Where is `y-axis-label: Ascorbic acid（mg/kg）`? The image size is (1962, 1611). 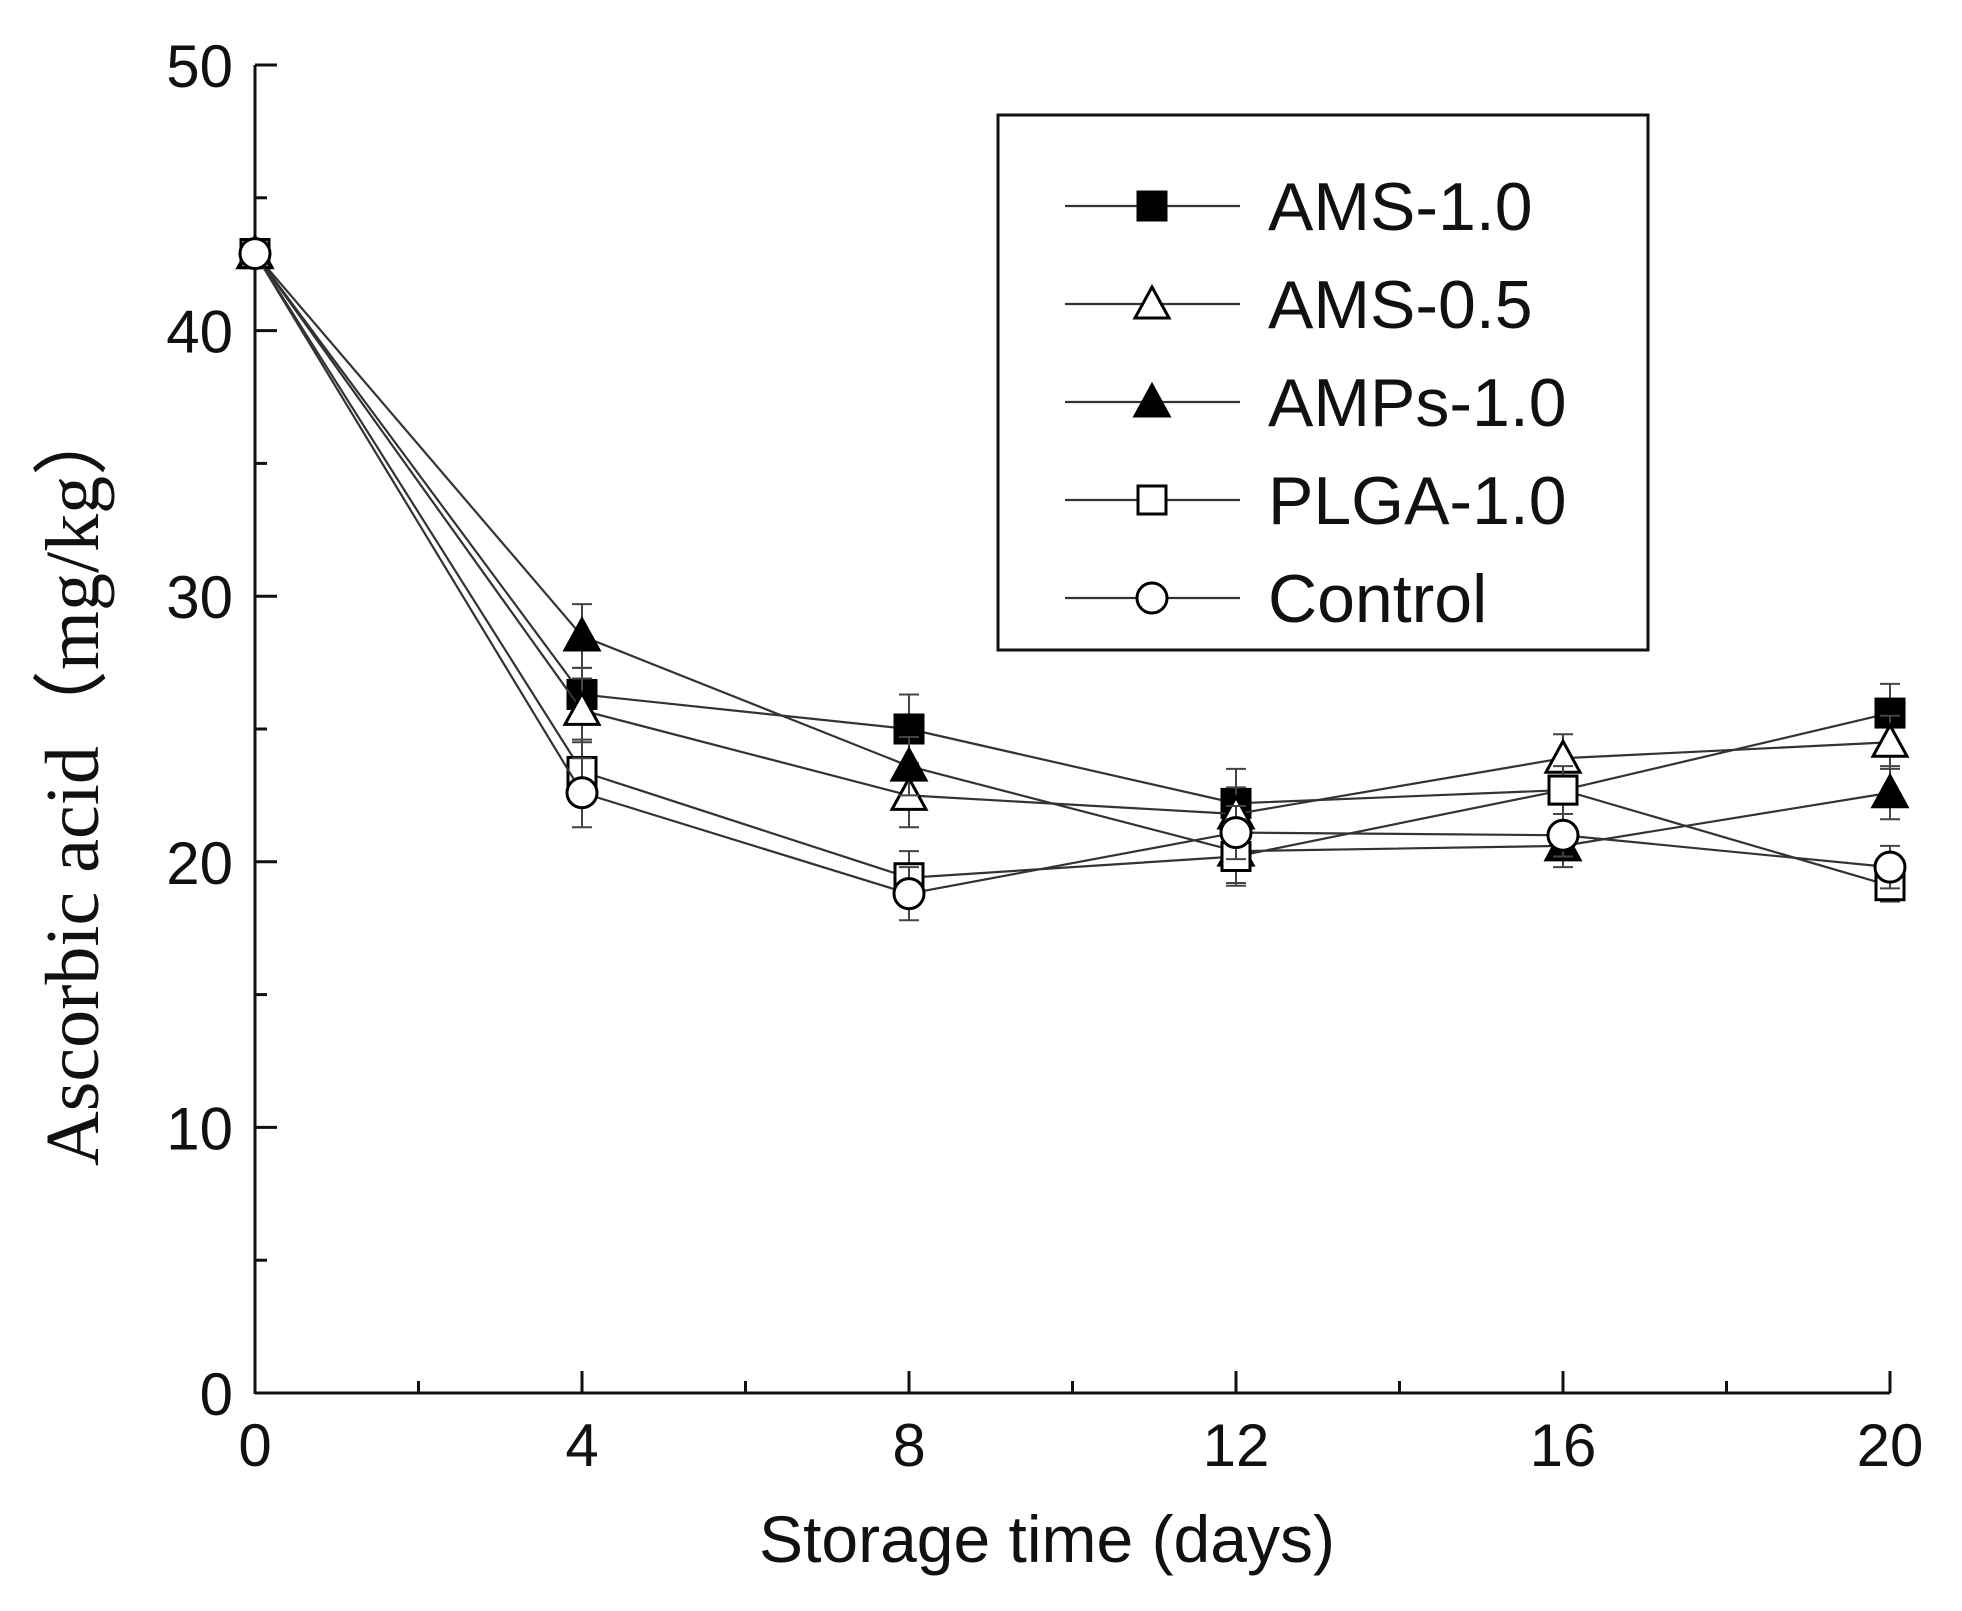
y-axis-label: Ascorbic acid（mg/kg） is located at coordinates (73, 783).